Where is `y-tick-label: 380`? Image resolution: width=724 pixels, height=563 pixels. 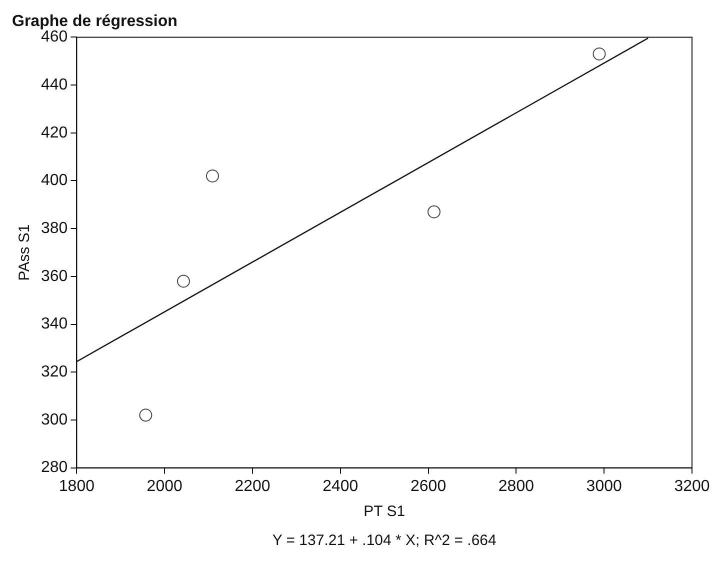 y-tick-label: 380 is located at coordinates (54, 228).